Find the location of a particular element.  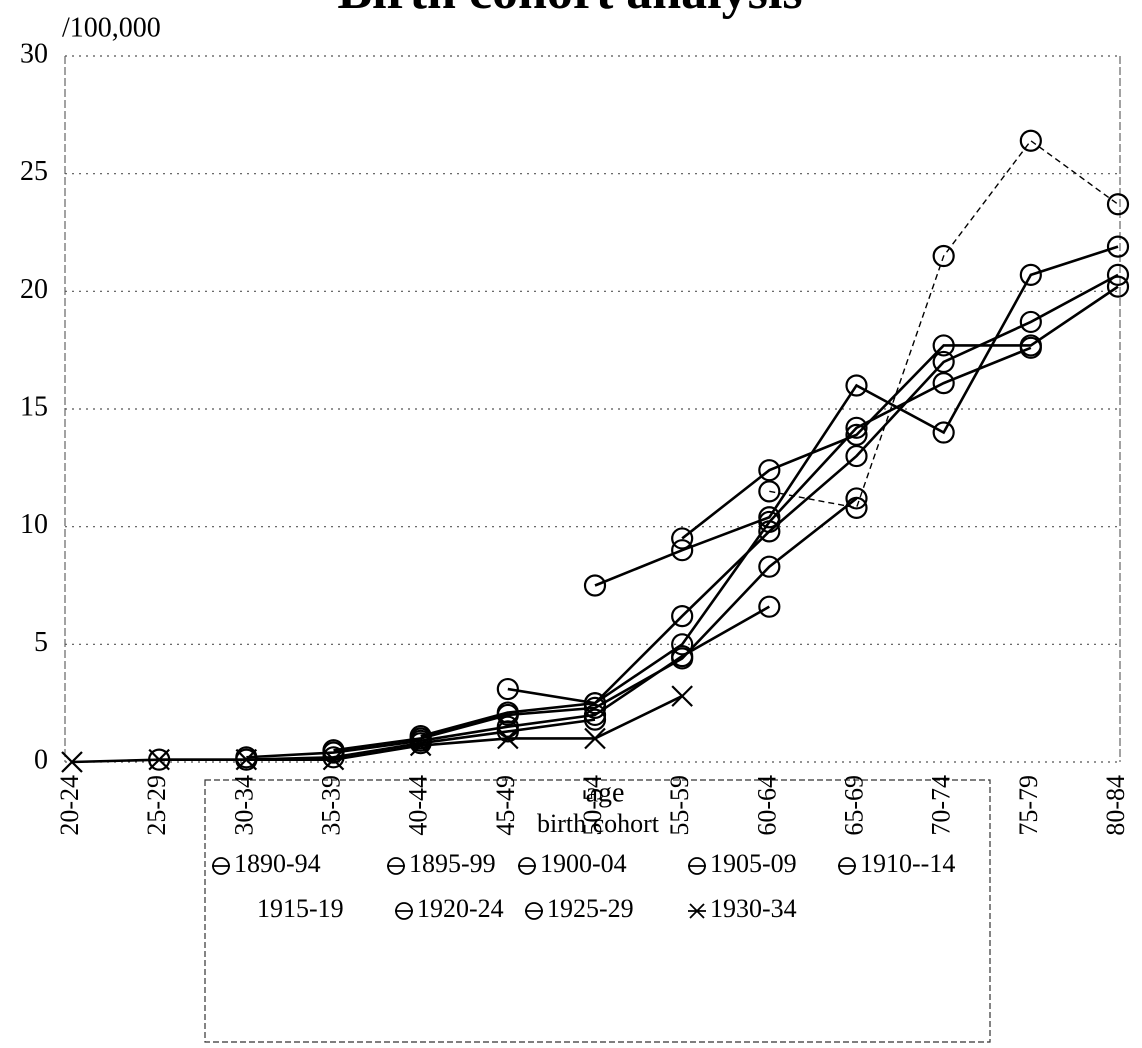

x-tick-label: 20-24 is located at coordinates (69, 805).